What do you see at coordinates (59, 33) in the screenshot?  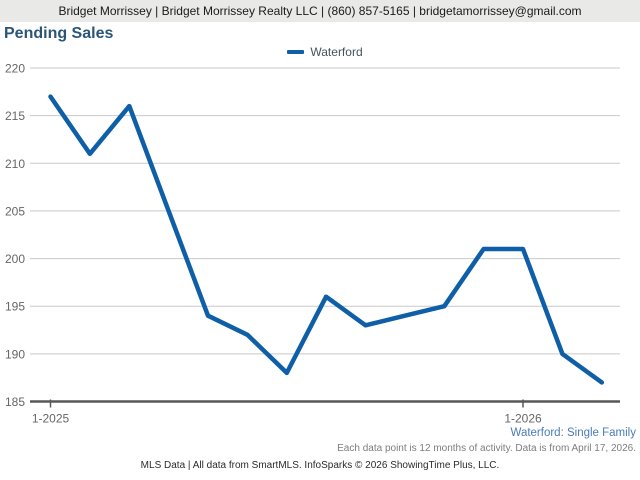 I see `page-title: Pending Sales` at bounding box center [59, 33].